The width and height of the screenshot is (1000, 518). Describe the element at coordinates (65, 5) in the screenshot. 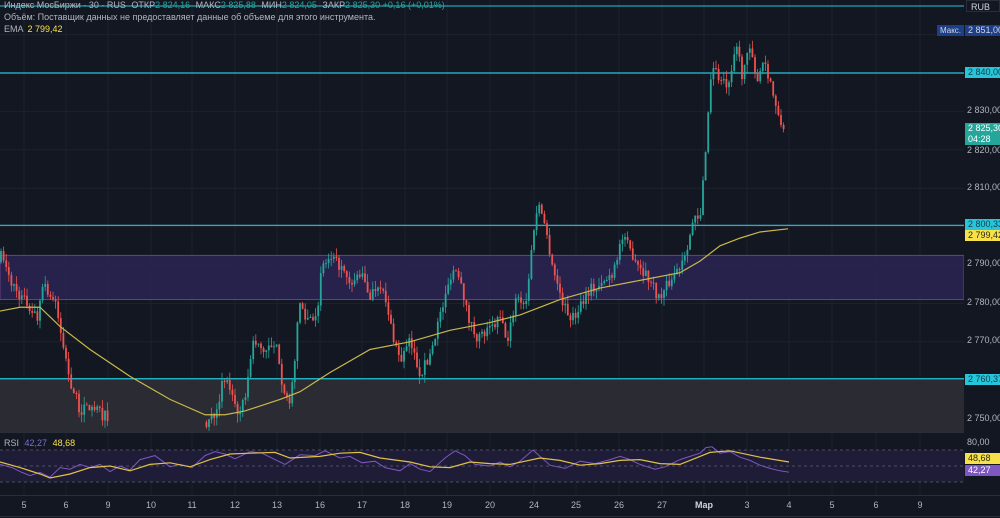

I see `symbol-title: Индекс МосБиржи · 30 · RUS` at that location.